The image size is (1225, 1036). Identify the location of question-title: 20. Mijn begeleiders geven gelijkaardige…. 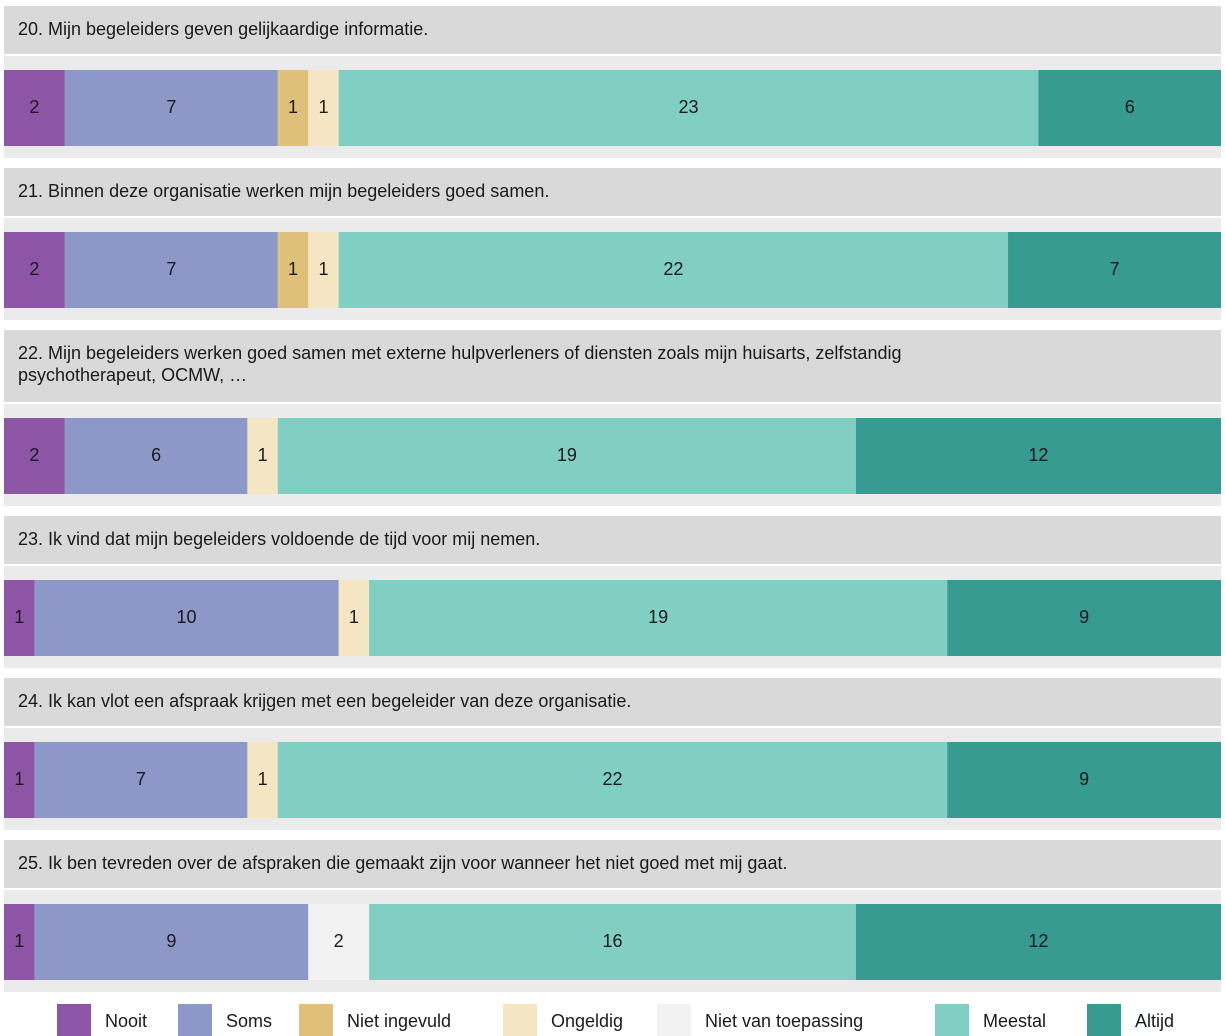
(223, 29).